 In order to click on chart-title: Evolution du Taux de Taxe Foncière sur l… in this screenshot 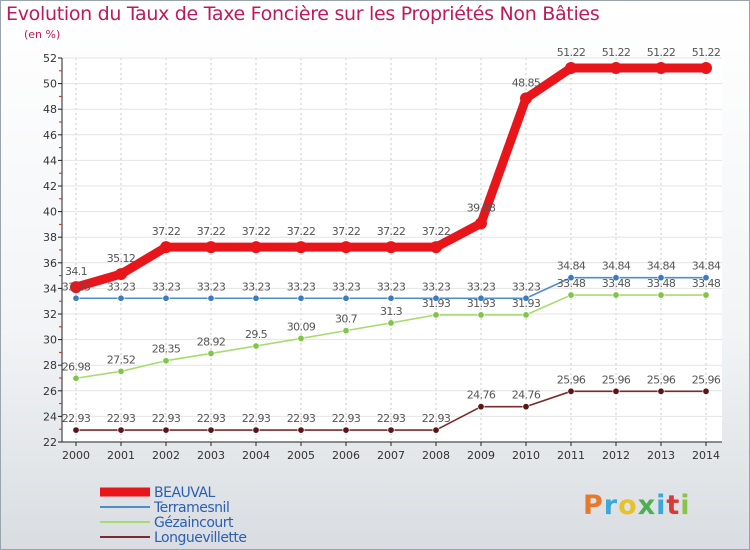, I will do `click(303, 14)`.